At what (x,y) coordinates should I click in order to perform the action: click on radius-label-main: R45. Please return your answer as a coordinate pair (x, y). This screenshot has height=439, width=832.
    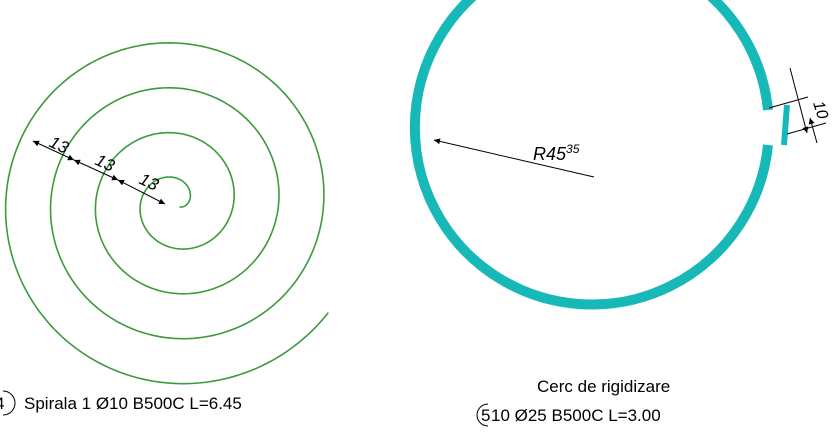
    Looking at the image, I should click on (550, 154).